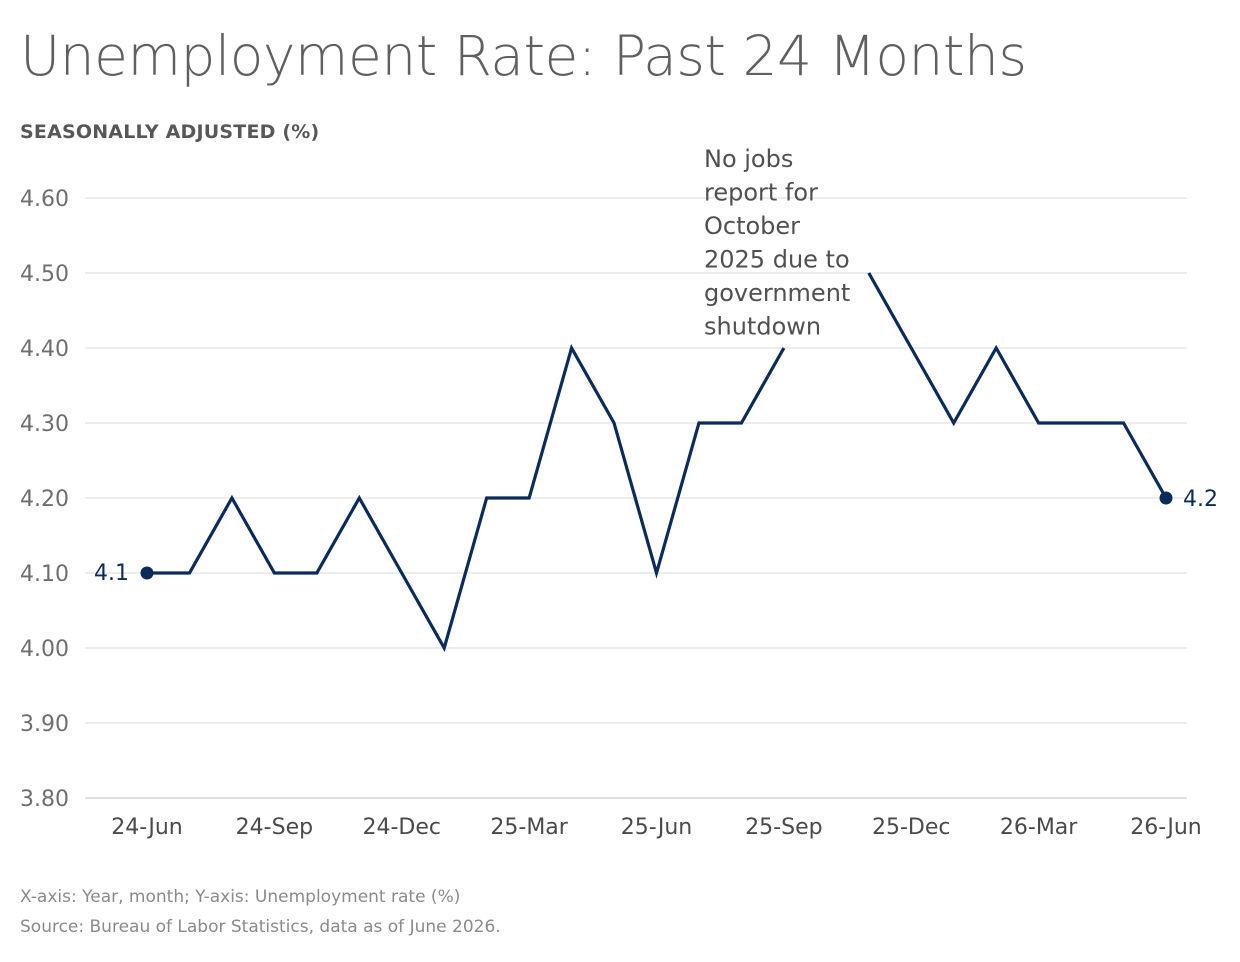 Image resolution: width=1240 pixels, height=962 pixels. Describe the element at coordinates (147, 827) in the screenshot. I see `x-tick-label: 24-Jun` at that location.